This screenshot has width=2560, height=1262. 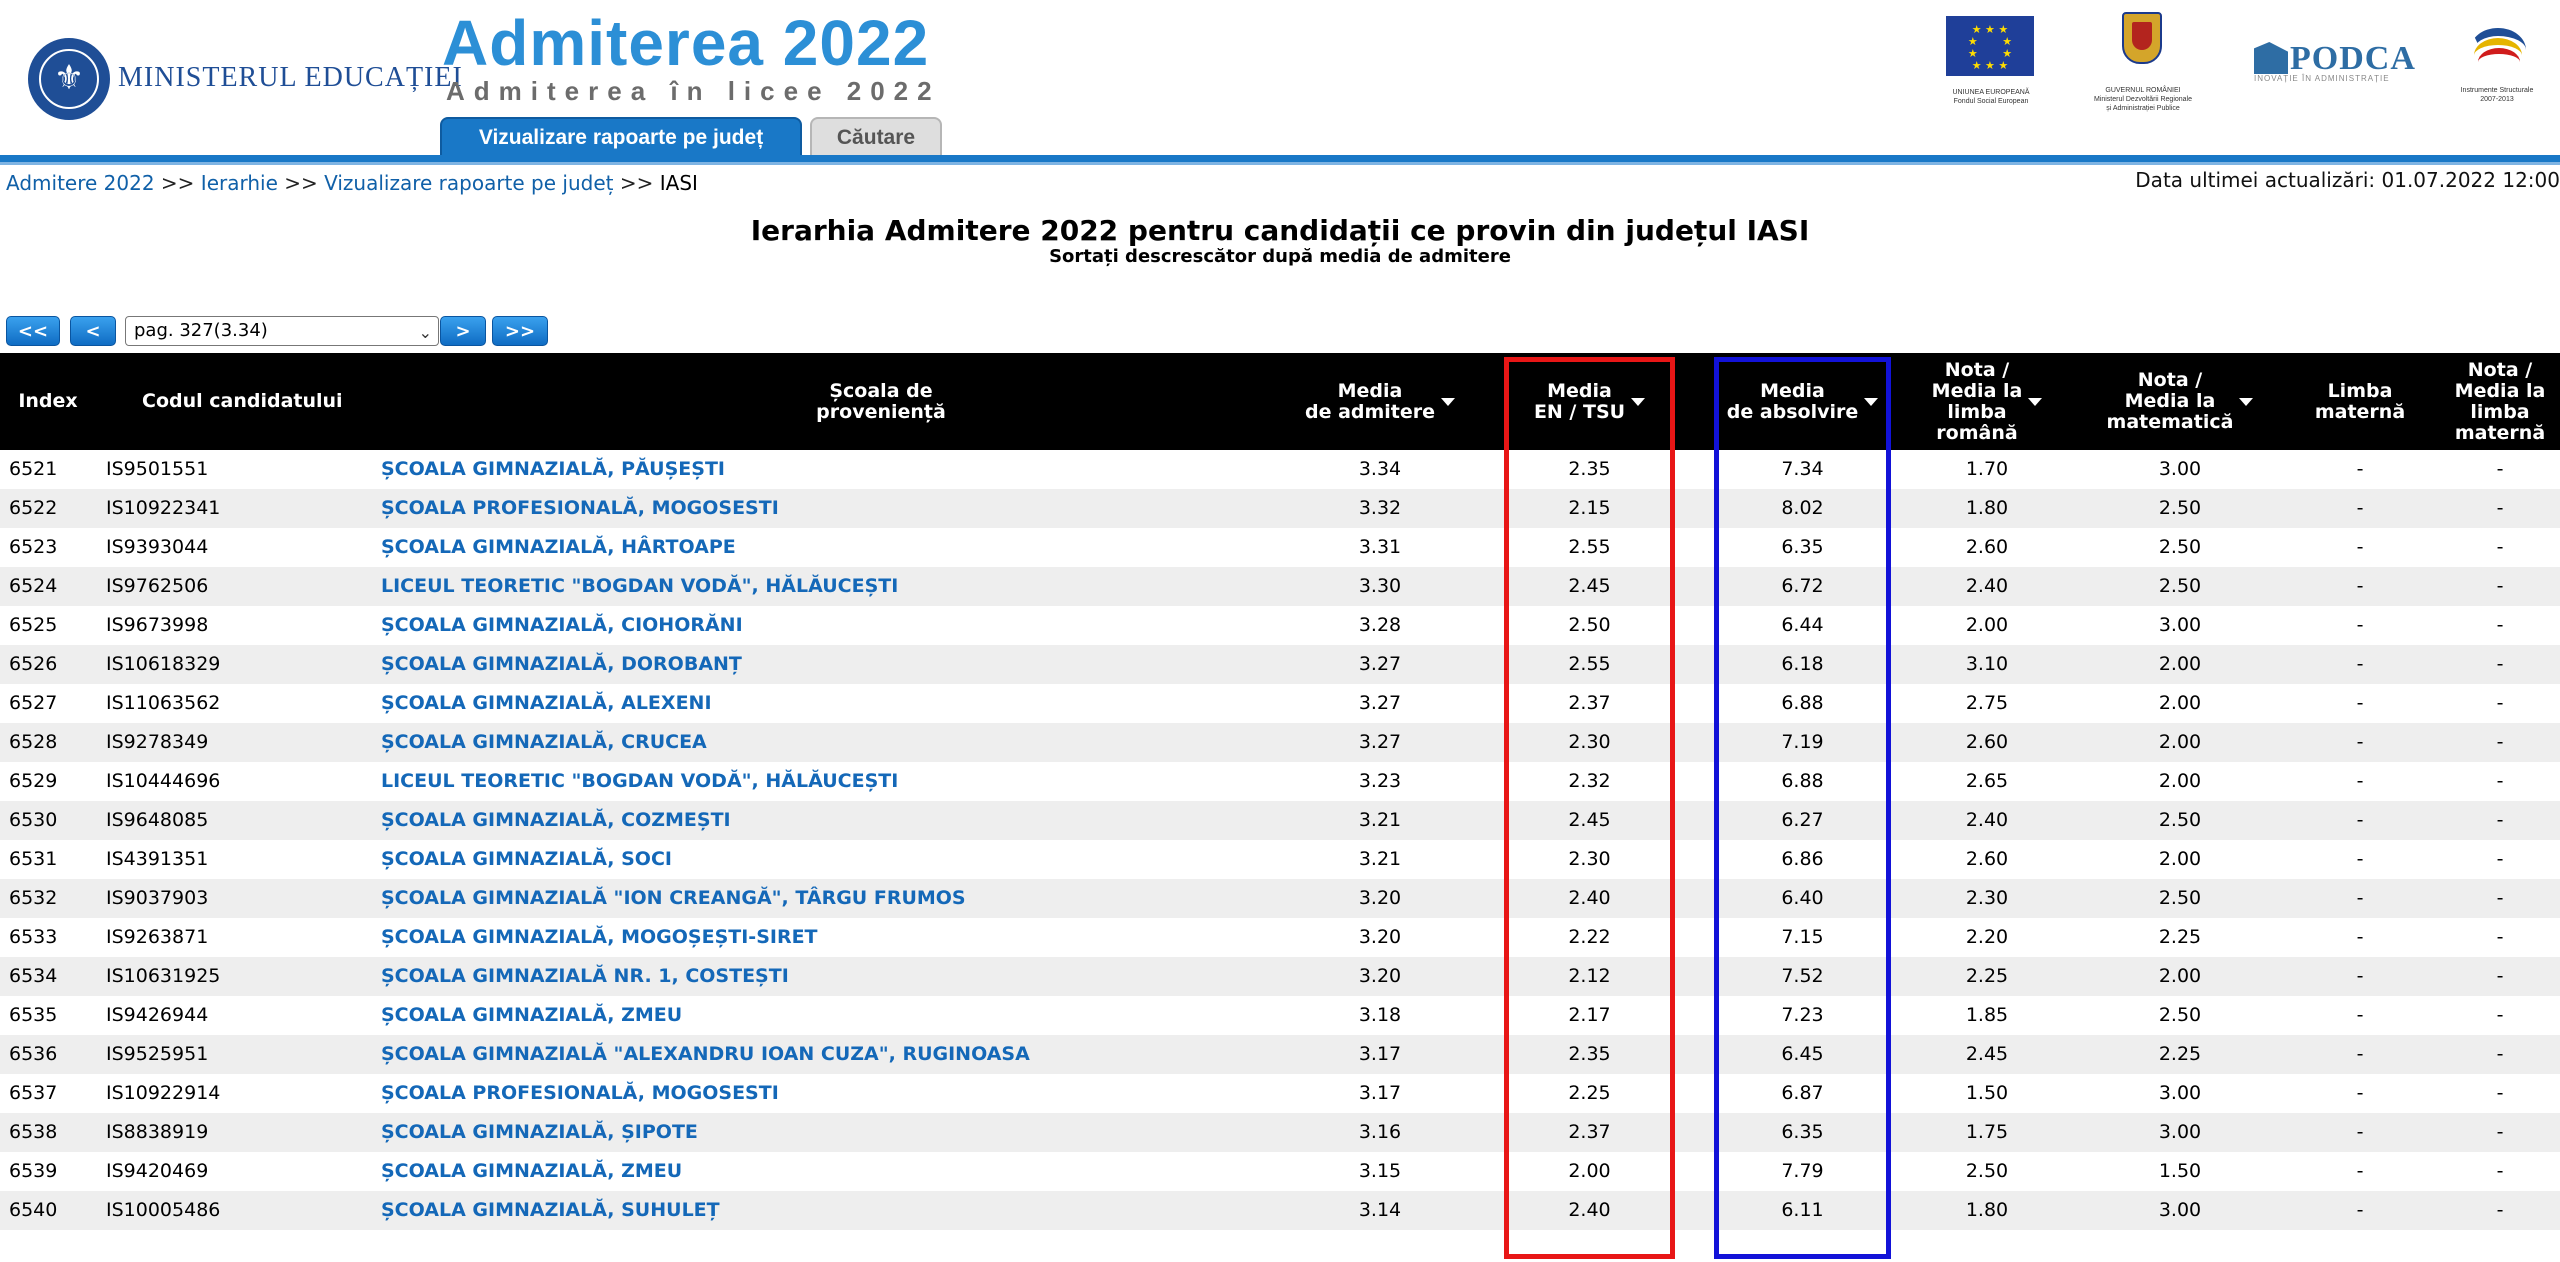 What do you see at coordinates (1987, 1015) in the screenshot?
I see `cell-ro: 1.85` at bounding box center [1987, 1015].